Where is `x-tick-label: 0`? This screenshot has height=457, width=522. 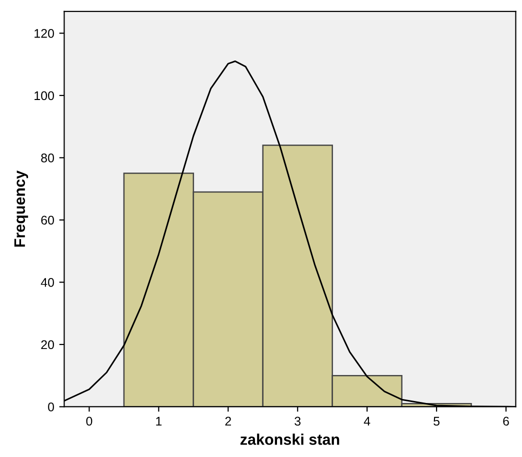 x-tick-label: 0 is located at coordinates (89, 421).